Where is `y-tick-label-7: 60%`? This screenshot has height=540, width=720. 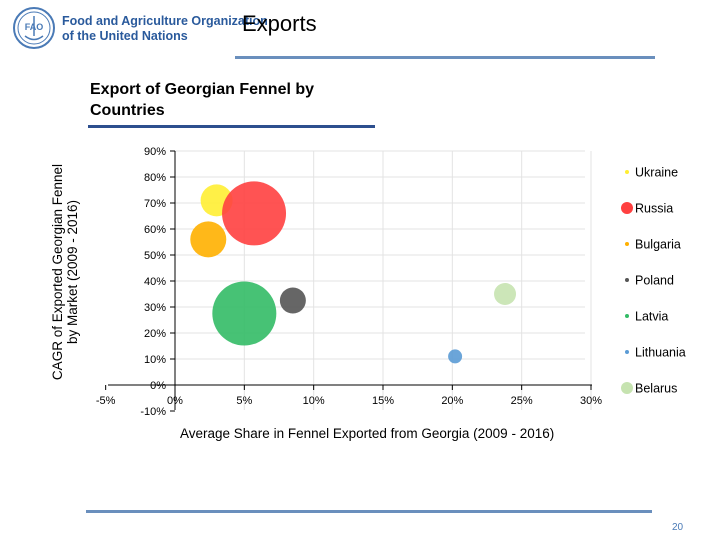 y-tick-label-7: 60% is located at coordinates (155, 230).